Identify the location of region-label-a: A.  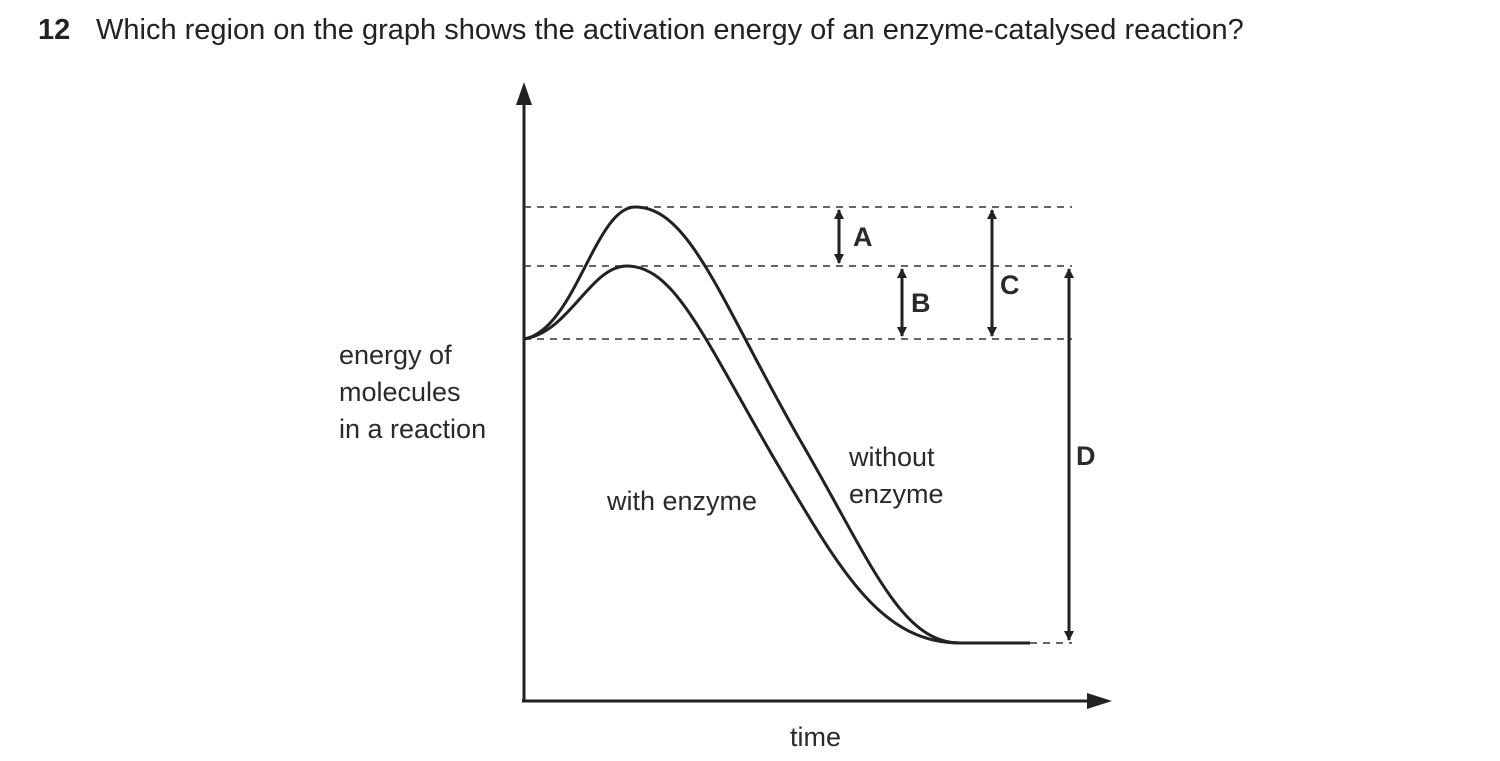
(863, 237).